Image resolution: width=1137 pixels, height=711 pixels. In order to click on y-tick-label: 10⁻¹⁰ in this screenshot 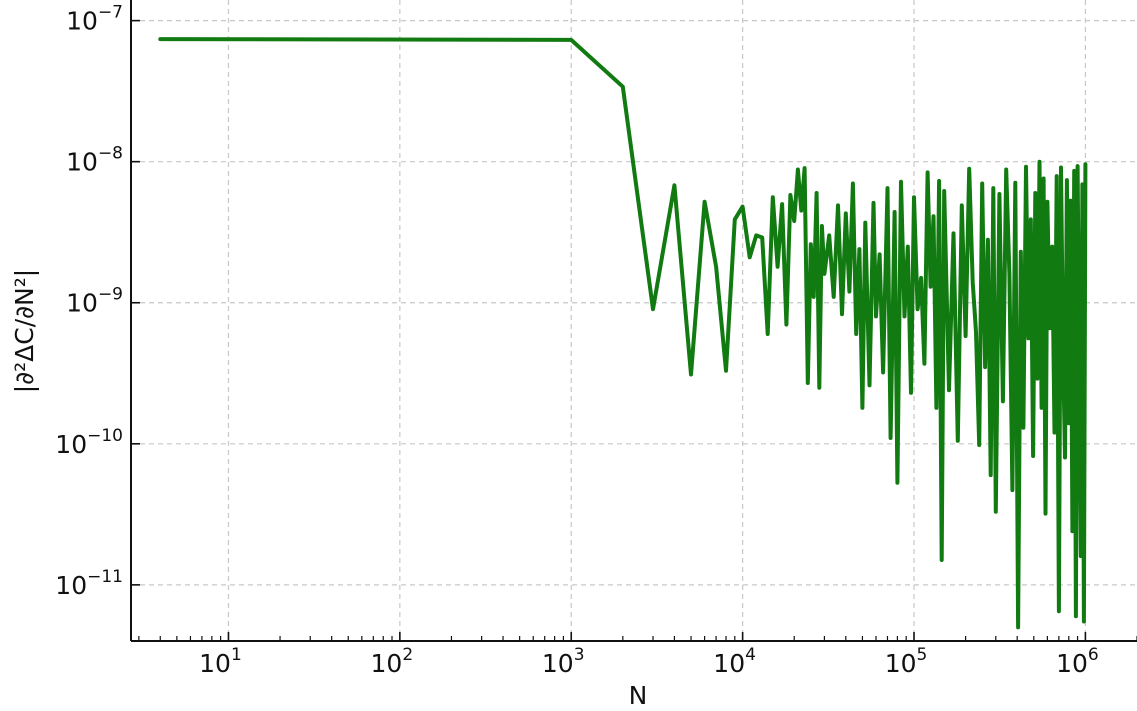, I will do `click(89, 442)`.